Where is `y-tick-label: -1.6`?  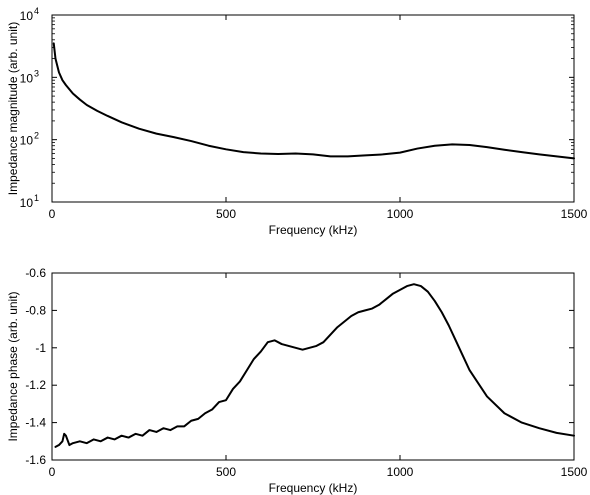
y-tick-label: -1.6 is located at coordinates (35, 460).